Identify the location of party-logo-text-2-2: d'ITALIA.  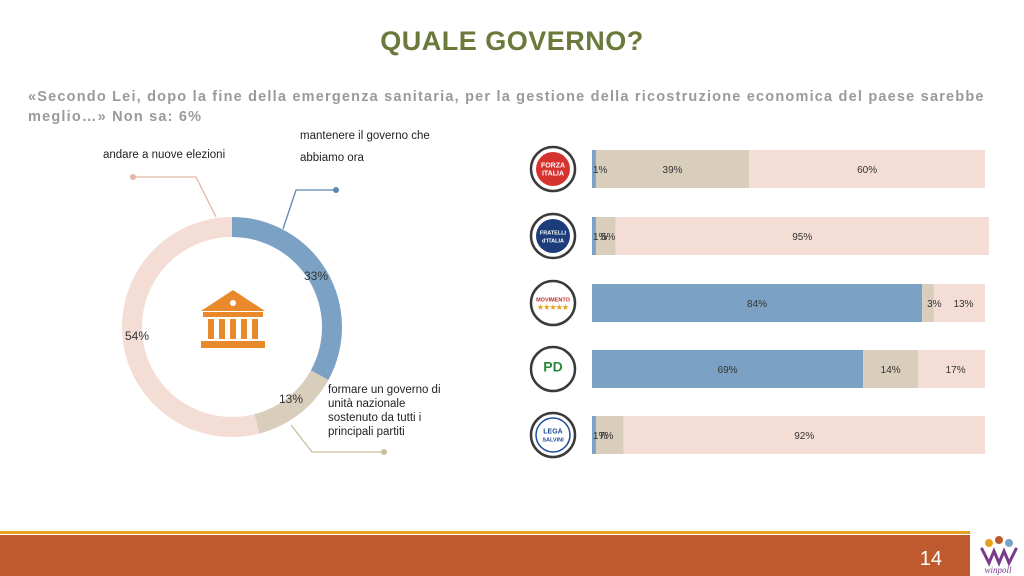
(553, 242).